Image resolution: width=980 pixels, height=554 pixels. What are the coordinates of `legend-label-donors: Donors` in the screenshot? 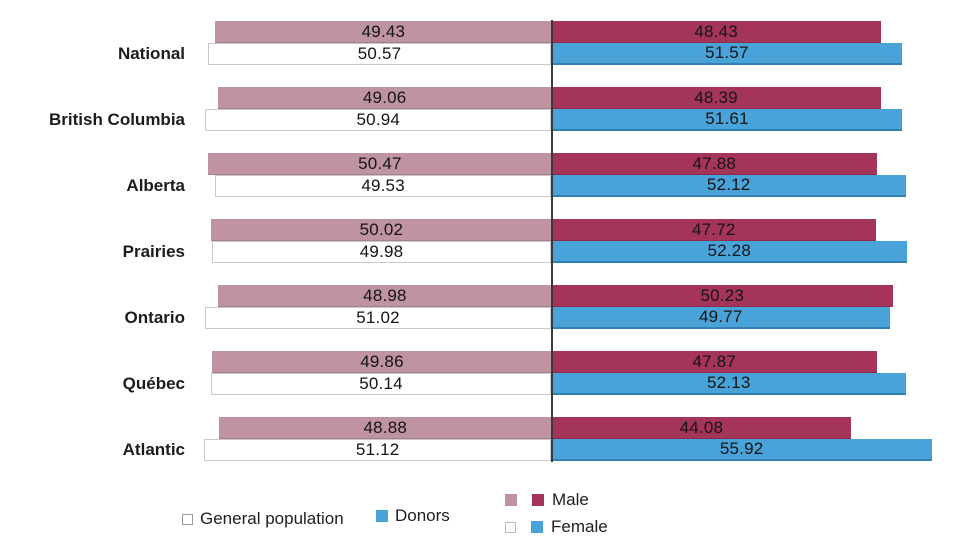 It's located at (422, 515).